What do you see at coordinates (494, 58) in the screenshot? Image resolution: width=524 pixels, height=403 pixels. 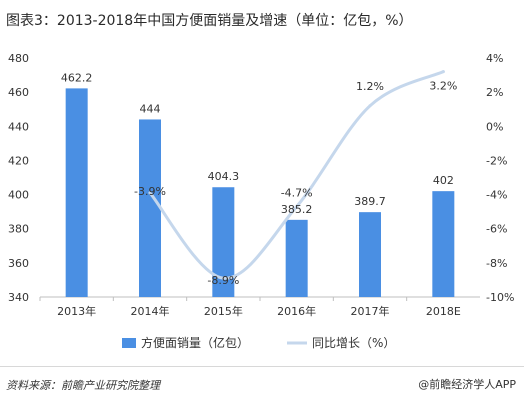 I see `y-right-tick-label: 4%` at bounding box center [494, 58].